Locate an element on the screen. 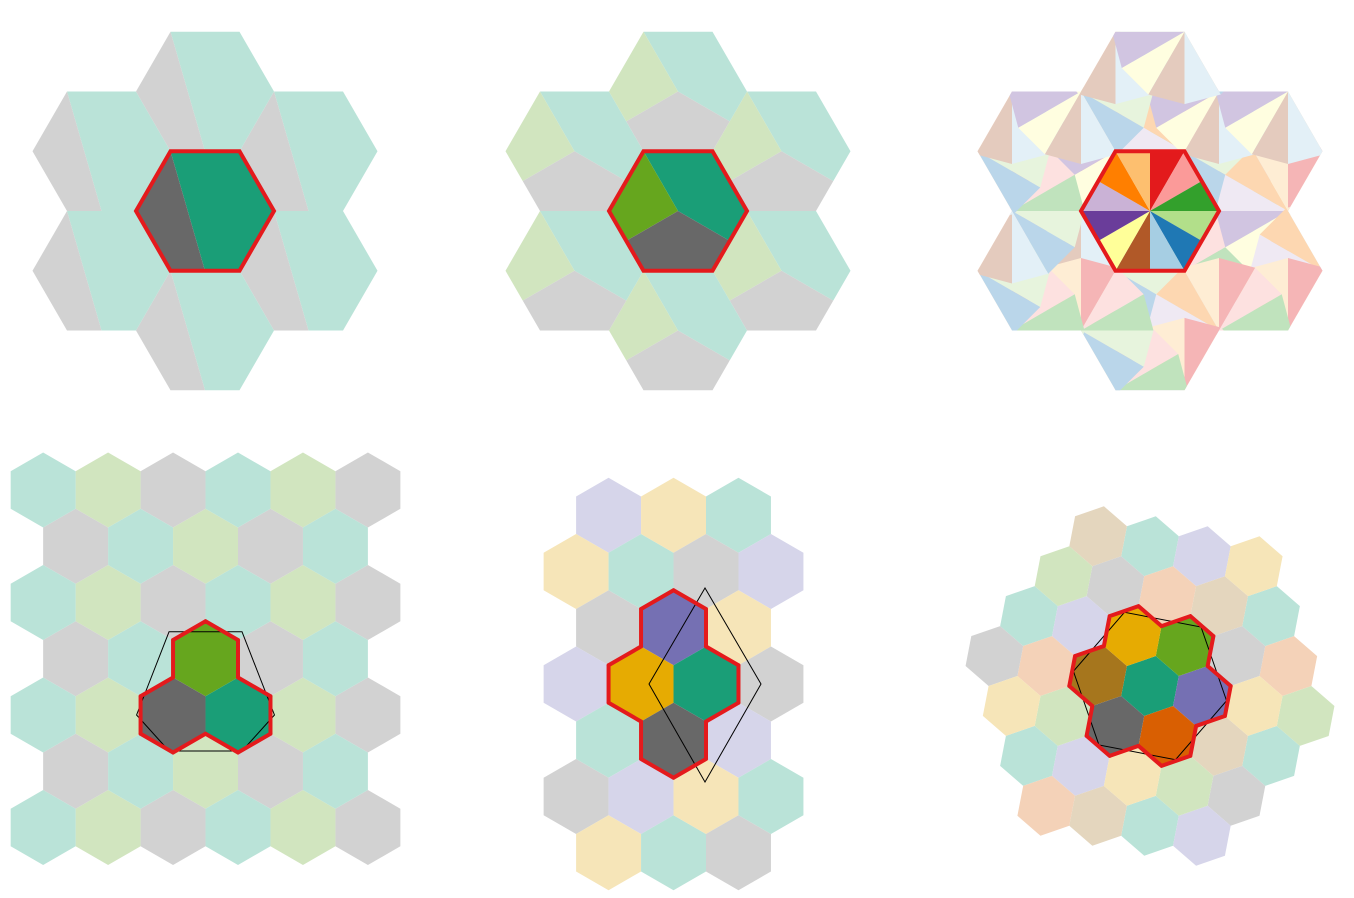 The width and height of the screenshot is (1354, 898). panel-two-color-hex-tiling is located at coordinates (205, 211).